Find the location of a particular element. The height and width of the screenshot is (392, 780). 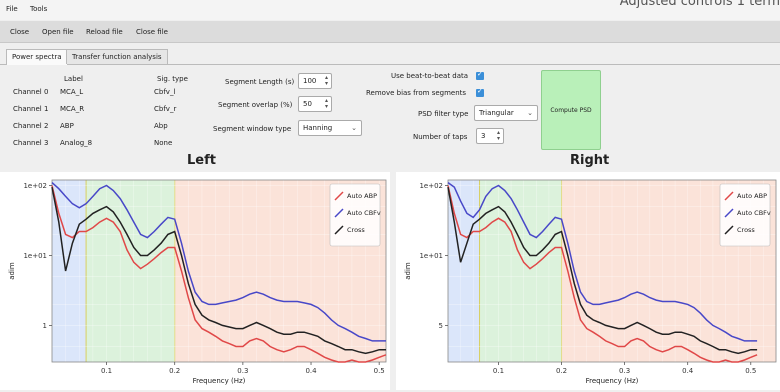

toolbar: Close Open file Reload file Close file is located at coordinates (390, 32).